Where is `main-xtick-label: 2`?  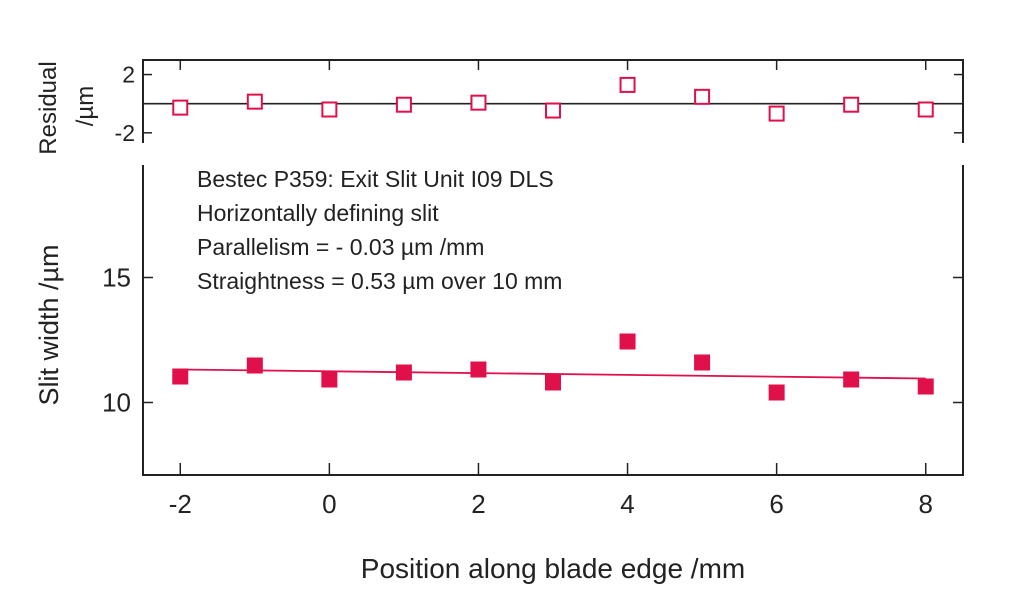 main-xtick-label: 2 is located at coordinates (478, 504).